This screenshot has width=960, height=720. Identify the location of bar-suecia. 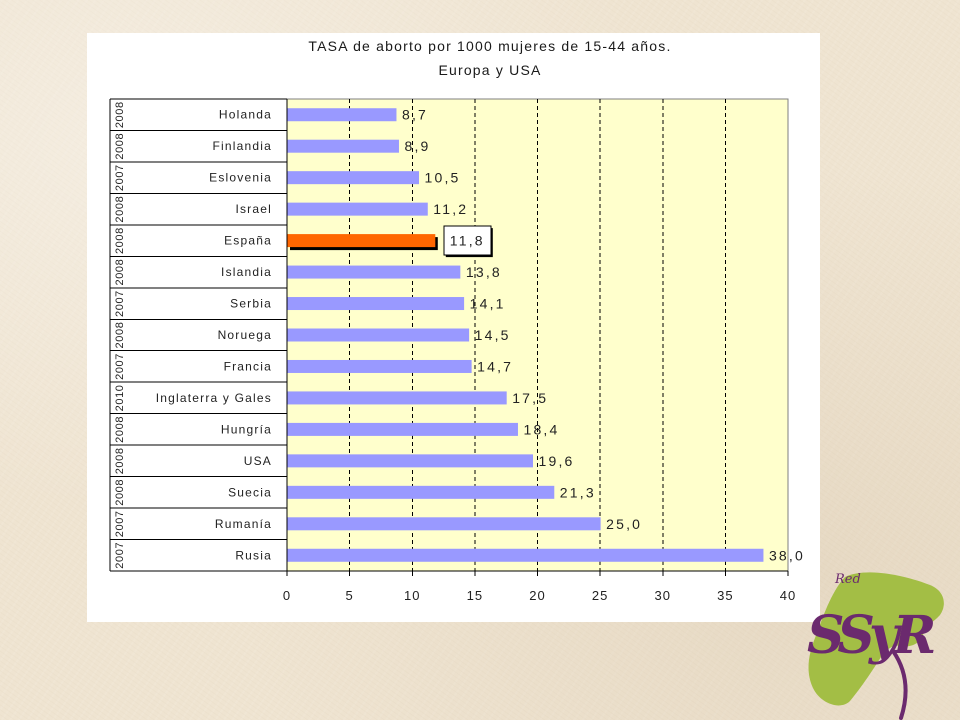
(421, 492).